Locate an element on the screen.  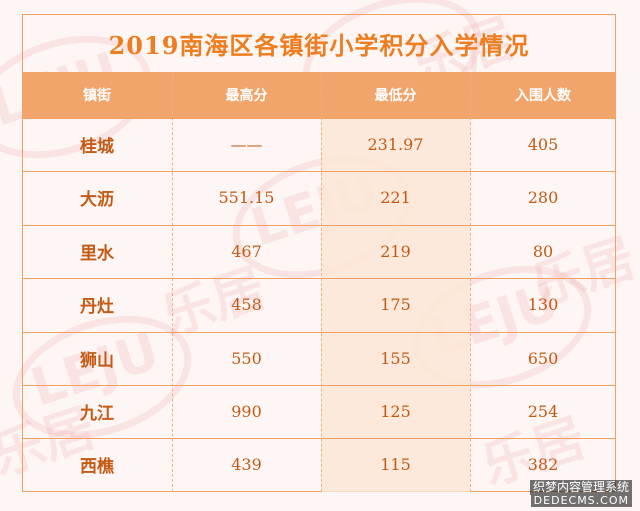
table-cell: 382 is located at coordinates (543, 464).